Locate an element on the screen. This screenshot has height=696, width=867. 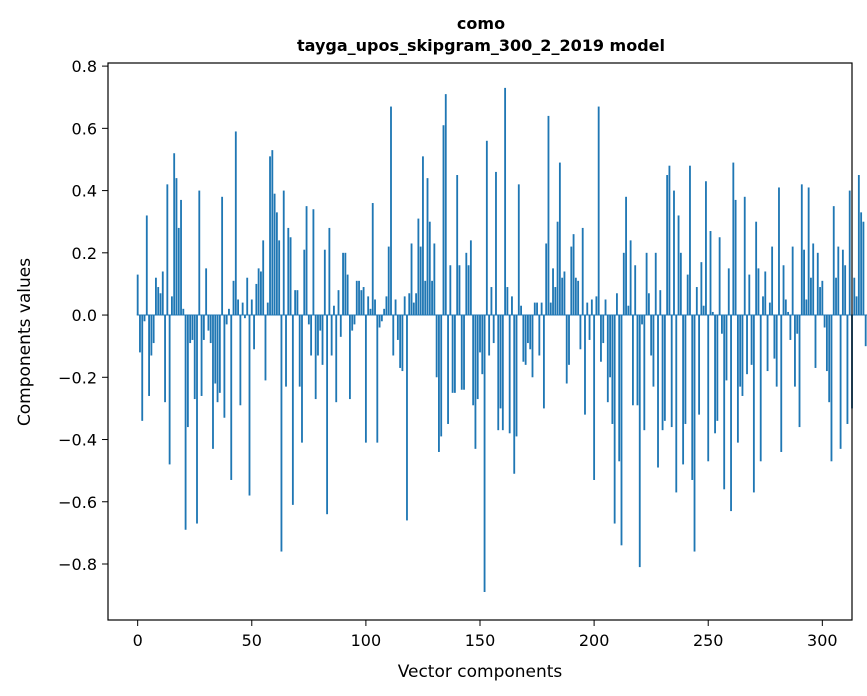
y-tick-label: 0.2 is located at coordinates (84, 253).